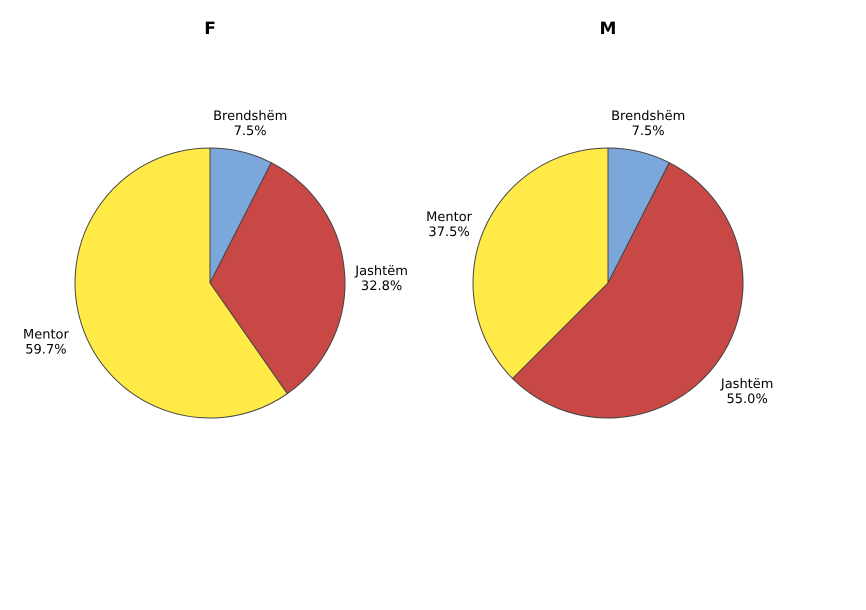 This screenshot has height=610, width=866. I want to click on data-label: 59.7%, so click(46, 350).